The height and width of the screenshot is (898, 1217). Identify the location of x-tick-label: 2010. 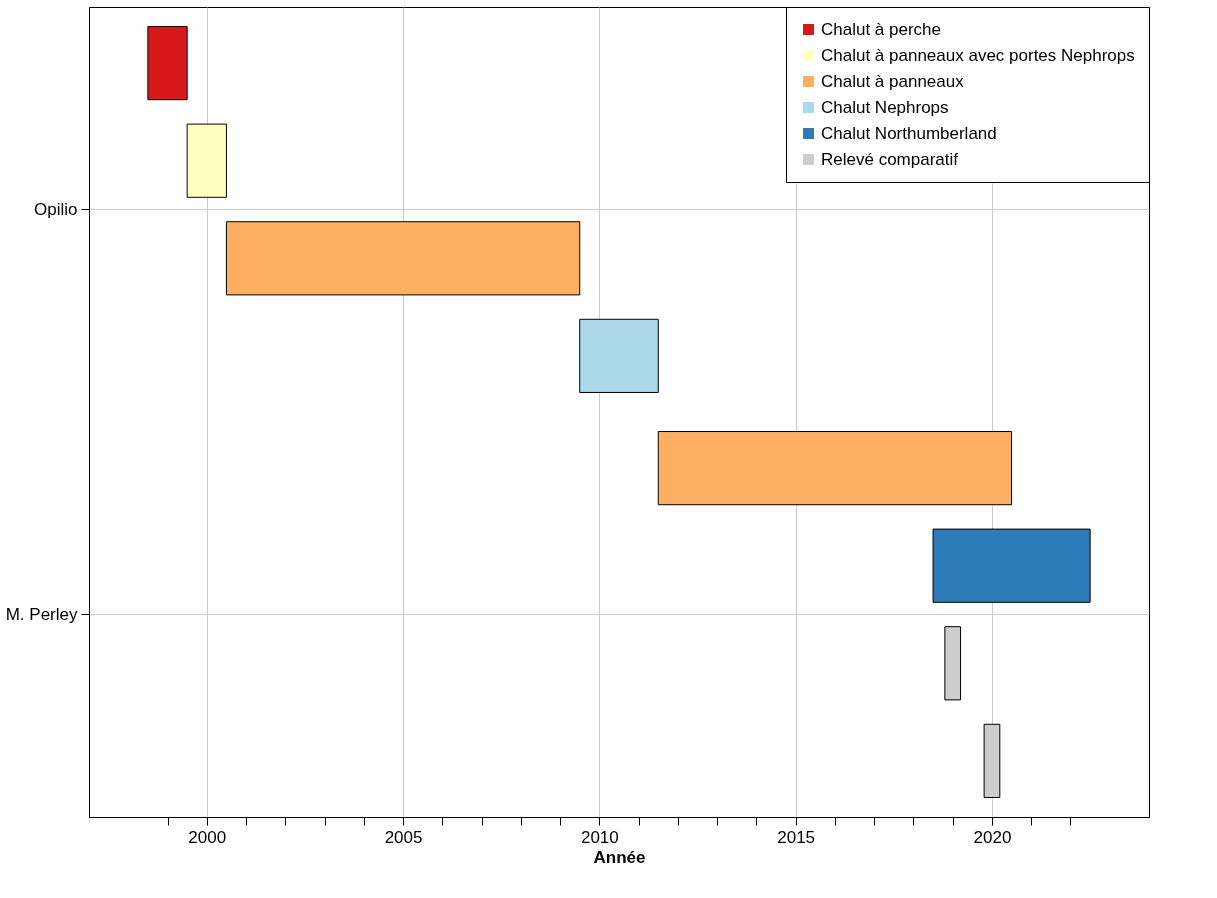
(599, 837).